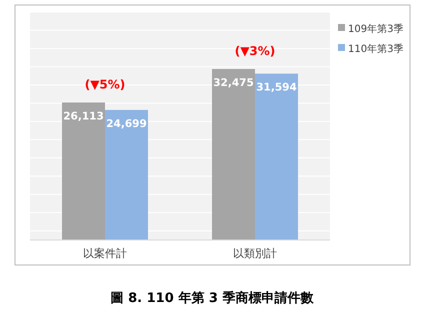 The width and height of the screenshot is (424, 320). Describe the element at coordinates (212, 298) in the screenshot. I see `text: 圖 8. 110 年第 3 季商標申請件數` at that location.